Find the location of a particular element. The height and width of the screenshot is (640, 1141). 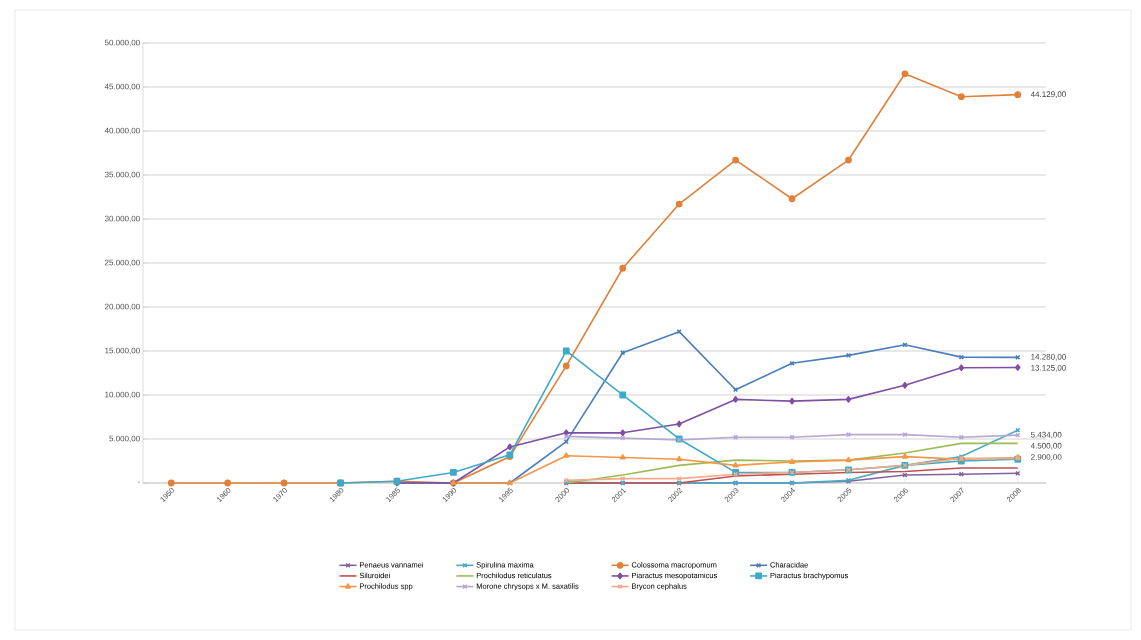

y-tick-label: 15.000,00 is located at coordinates (122, 351).